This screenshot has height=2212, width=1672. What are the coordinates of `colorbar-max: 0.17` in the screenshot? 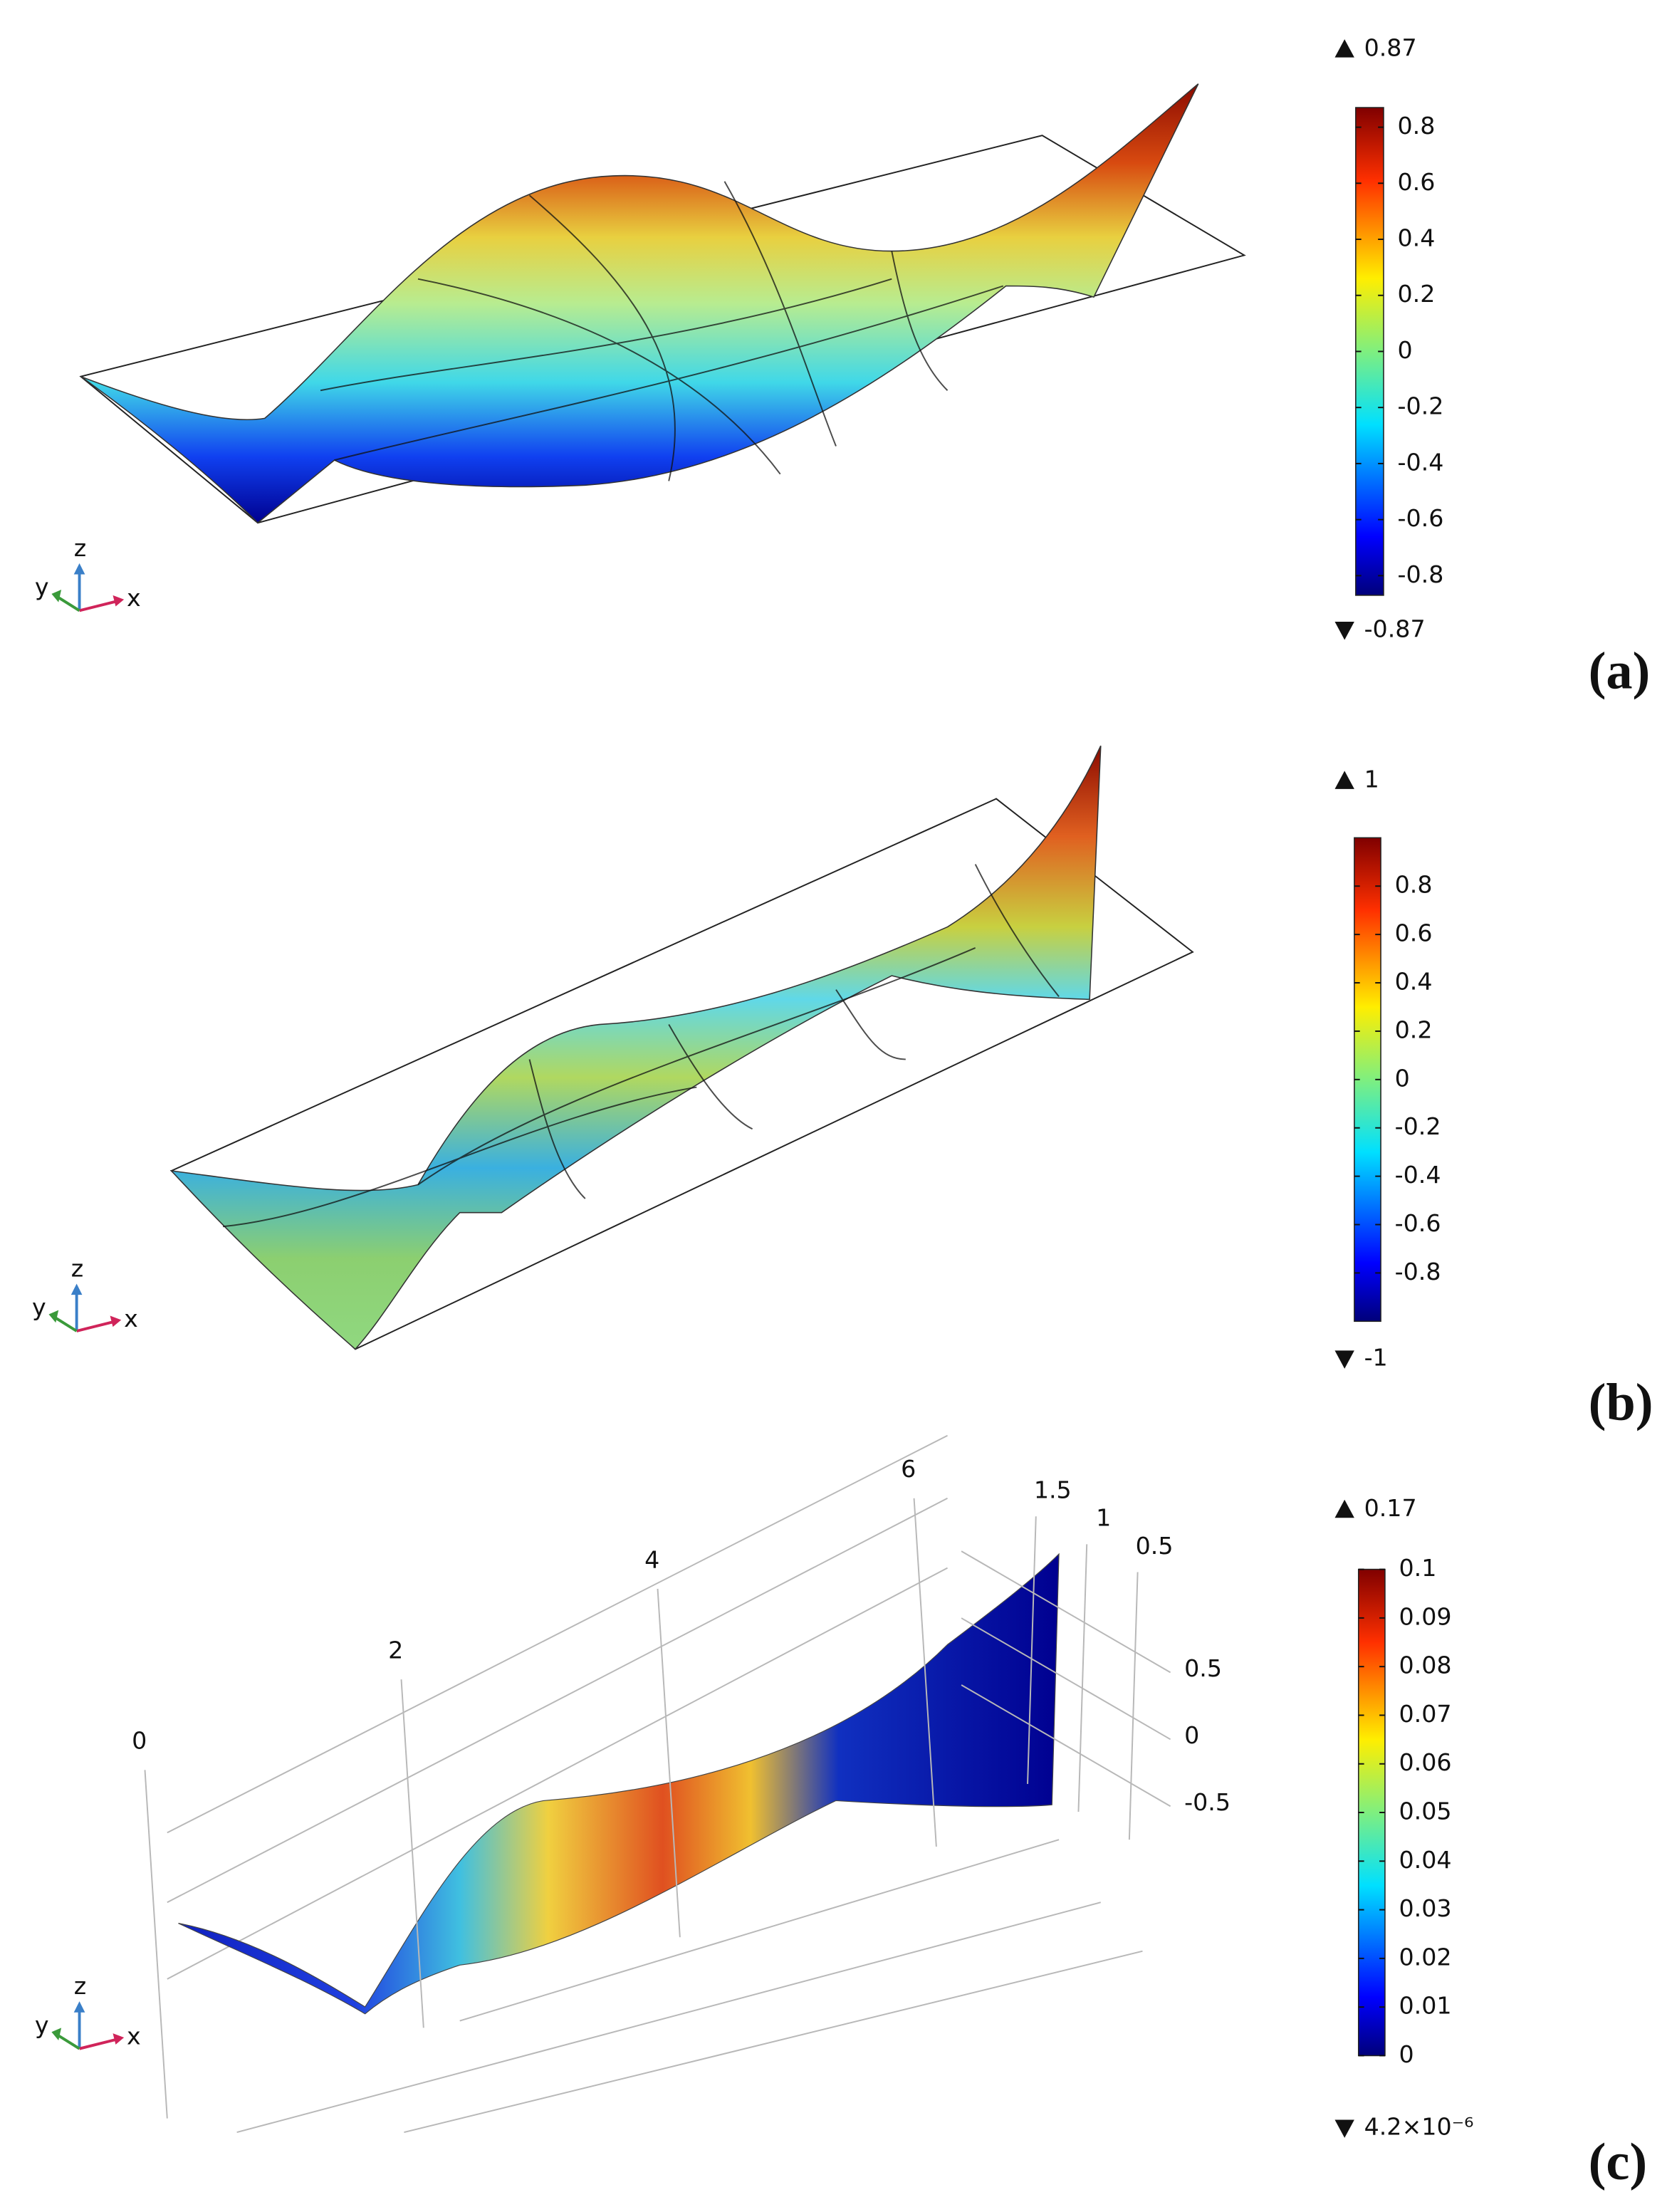 It's located at (1390, 1508).